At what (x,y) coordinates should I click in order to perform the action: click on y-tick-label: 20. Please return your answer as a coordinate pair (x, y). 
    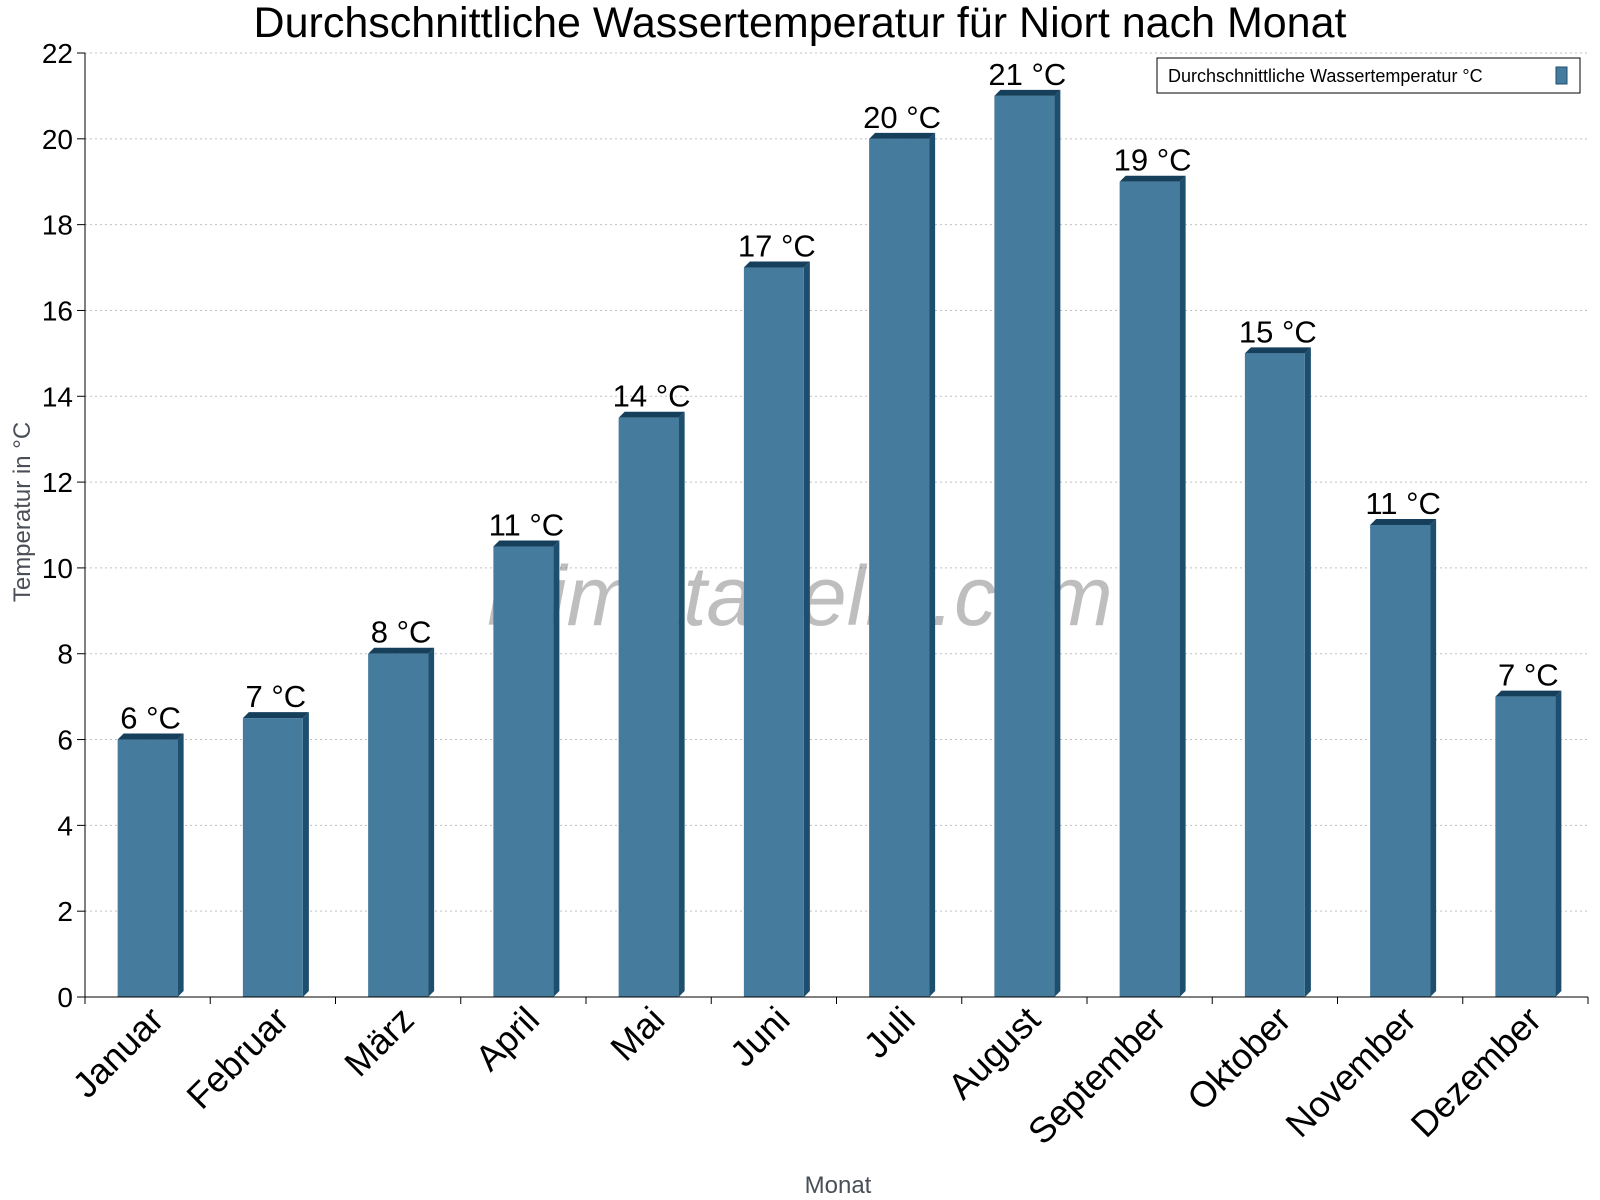
    Looking at the image, I should click on (57, 139).